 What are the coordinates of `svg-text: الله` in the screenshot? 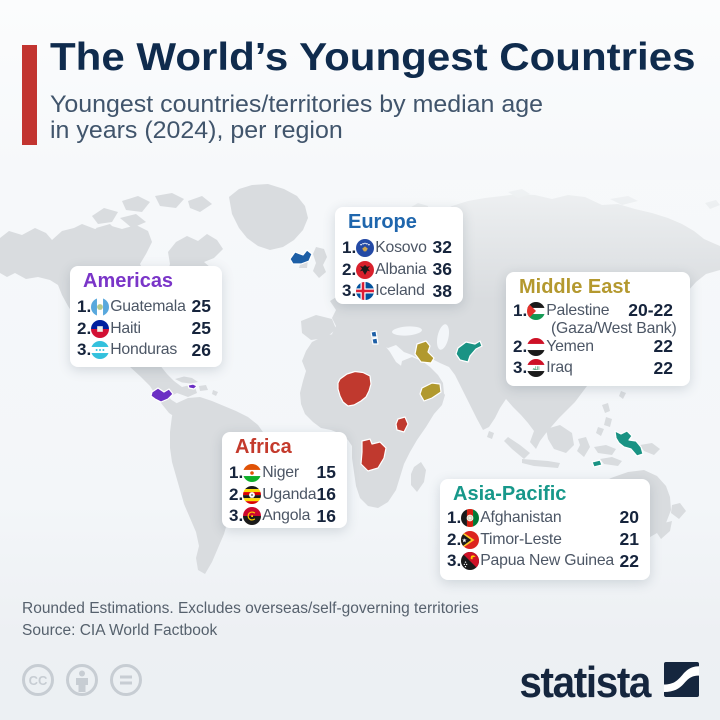 It's located at (536, 370).